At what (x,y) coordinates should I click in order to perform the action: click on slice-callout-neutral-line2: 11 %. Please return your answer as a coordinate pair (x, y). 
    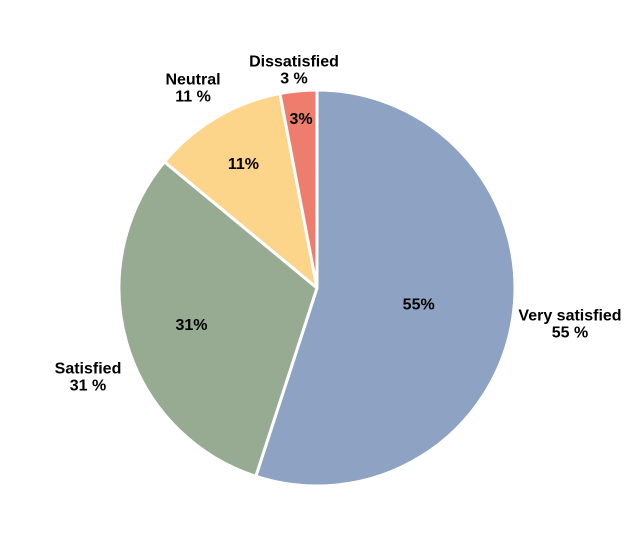
    Looking at the image, I should click on (193, 97).